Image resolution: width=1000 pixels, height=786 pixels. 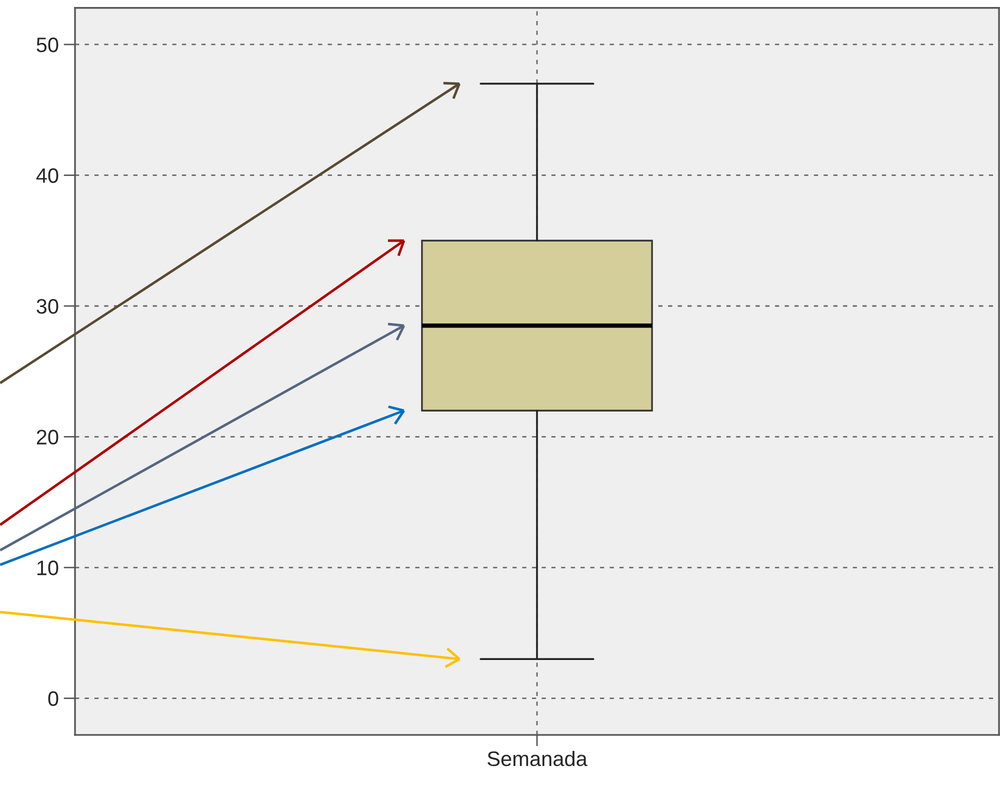 I want to click on y-tick-label: 40, so click(x=47, y=175).